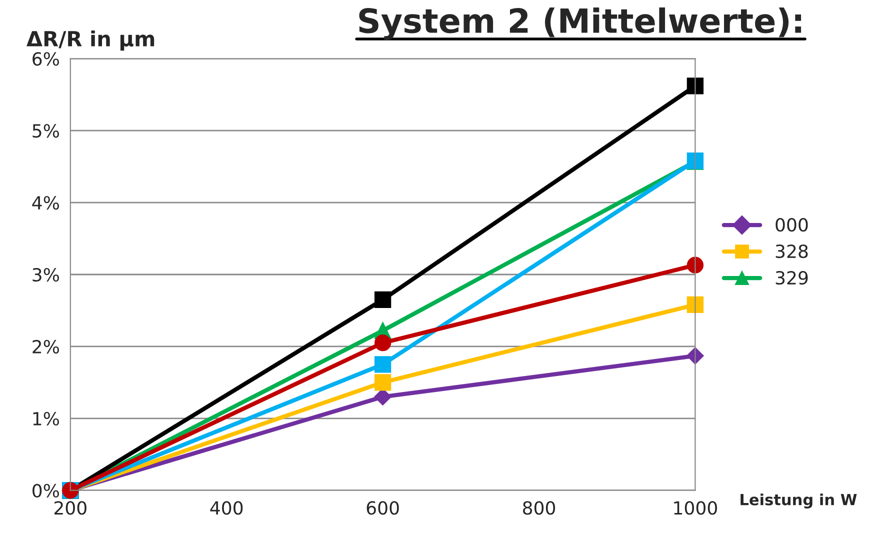 Image resolution: width=880 pixels, height=533 pixels. What do you see at coordinates (45, 275) in the screenshot?
I see `y-tick-label: 3%` at bounding box center [45, 275].